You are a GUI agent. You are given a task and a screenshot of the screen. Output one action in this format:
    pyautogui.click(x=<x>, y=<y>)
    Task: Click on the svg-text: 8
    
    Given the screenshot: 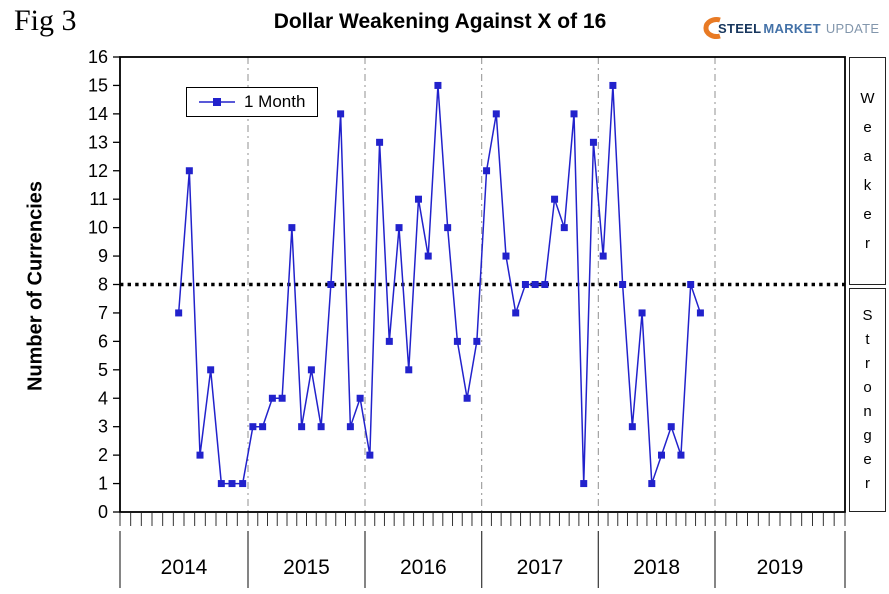 What is the action you would take?
    pyautogui.click(x=103, y=285)
    